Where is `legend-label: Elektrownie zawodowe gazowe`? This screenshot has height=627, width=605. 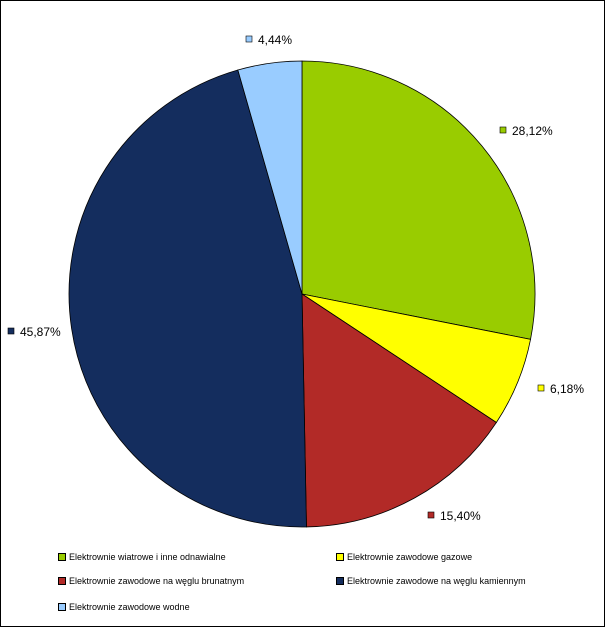
legend-label: Elektrownie zawodowe gazowe is located at coordinates (410, 557).